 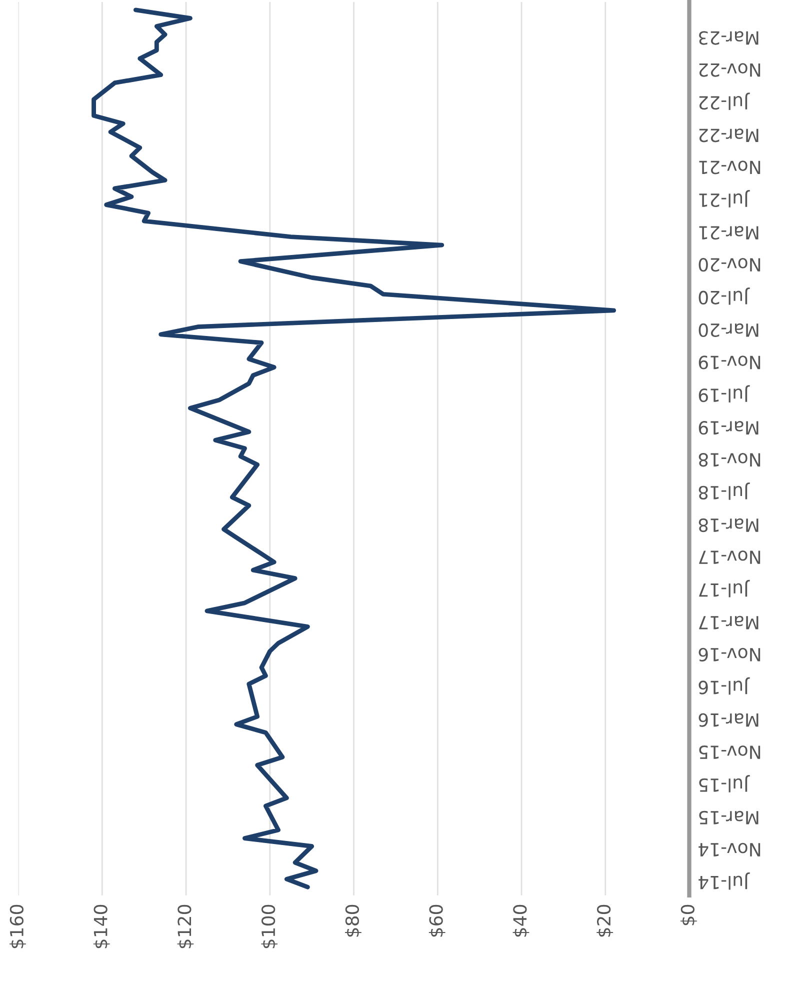 I want to click on y-tick-label: Jul-17, so click(x=724, y=589).